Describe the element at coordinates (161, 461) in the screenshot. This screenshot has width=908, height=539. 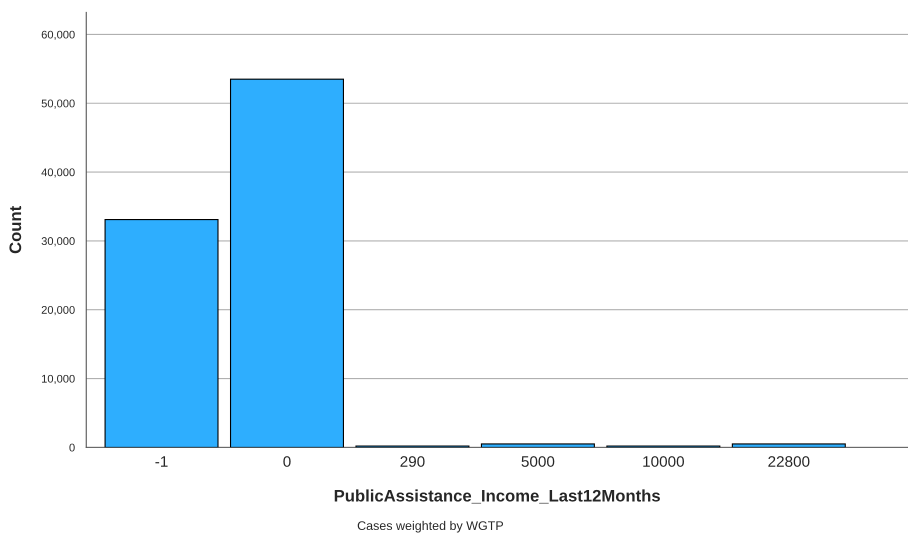
I see `x-tick-label: -1` at that location.